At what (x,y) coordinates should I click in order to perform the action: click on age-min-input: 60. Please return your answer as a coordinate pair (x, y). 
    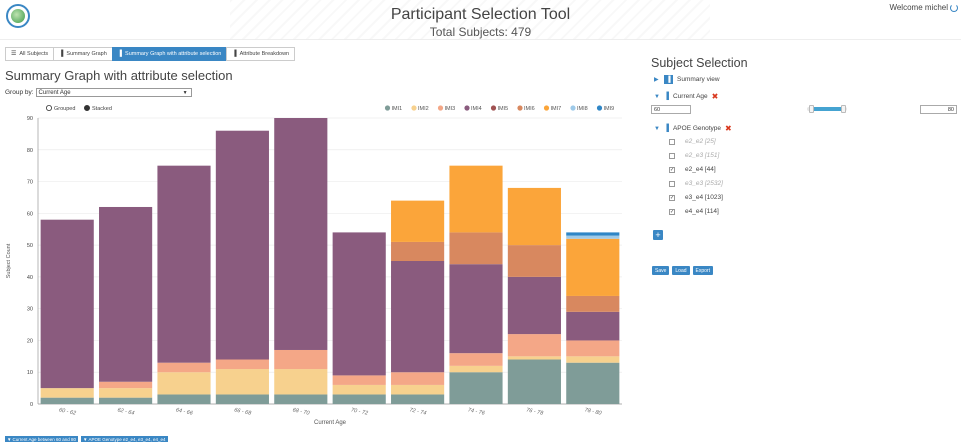
    Looking at the image, I should click on (671, 109).